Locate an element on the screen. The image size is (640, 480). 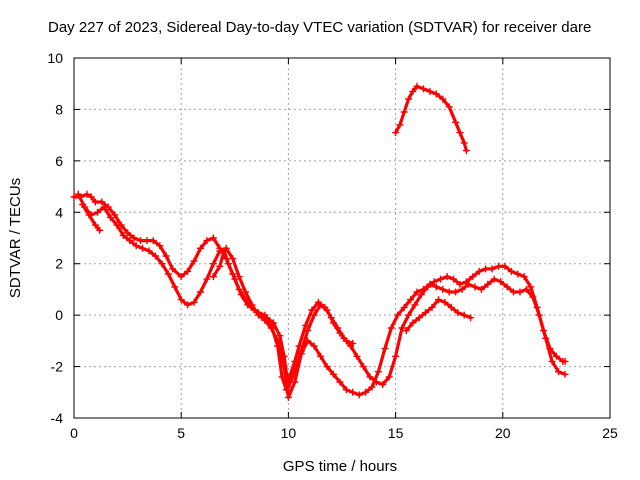
y-tick-label: 0 is located at coordinates (59, 315).